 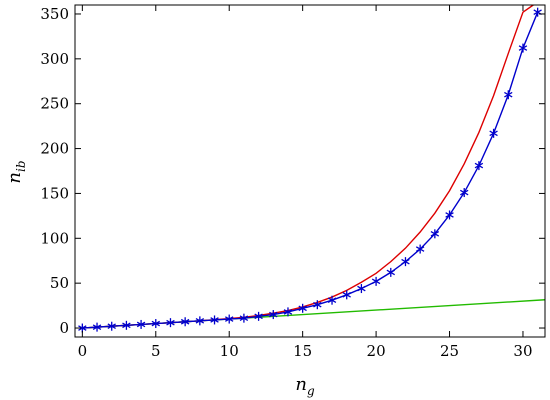 I want to click on series-0-point-1-stroke, so click(x=97, y=327).